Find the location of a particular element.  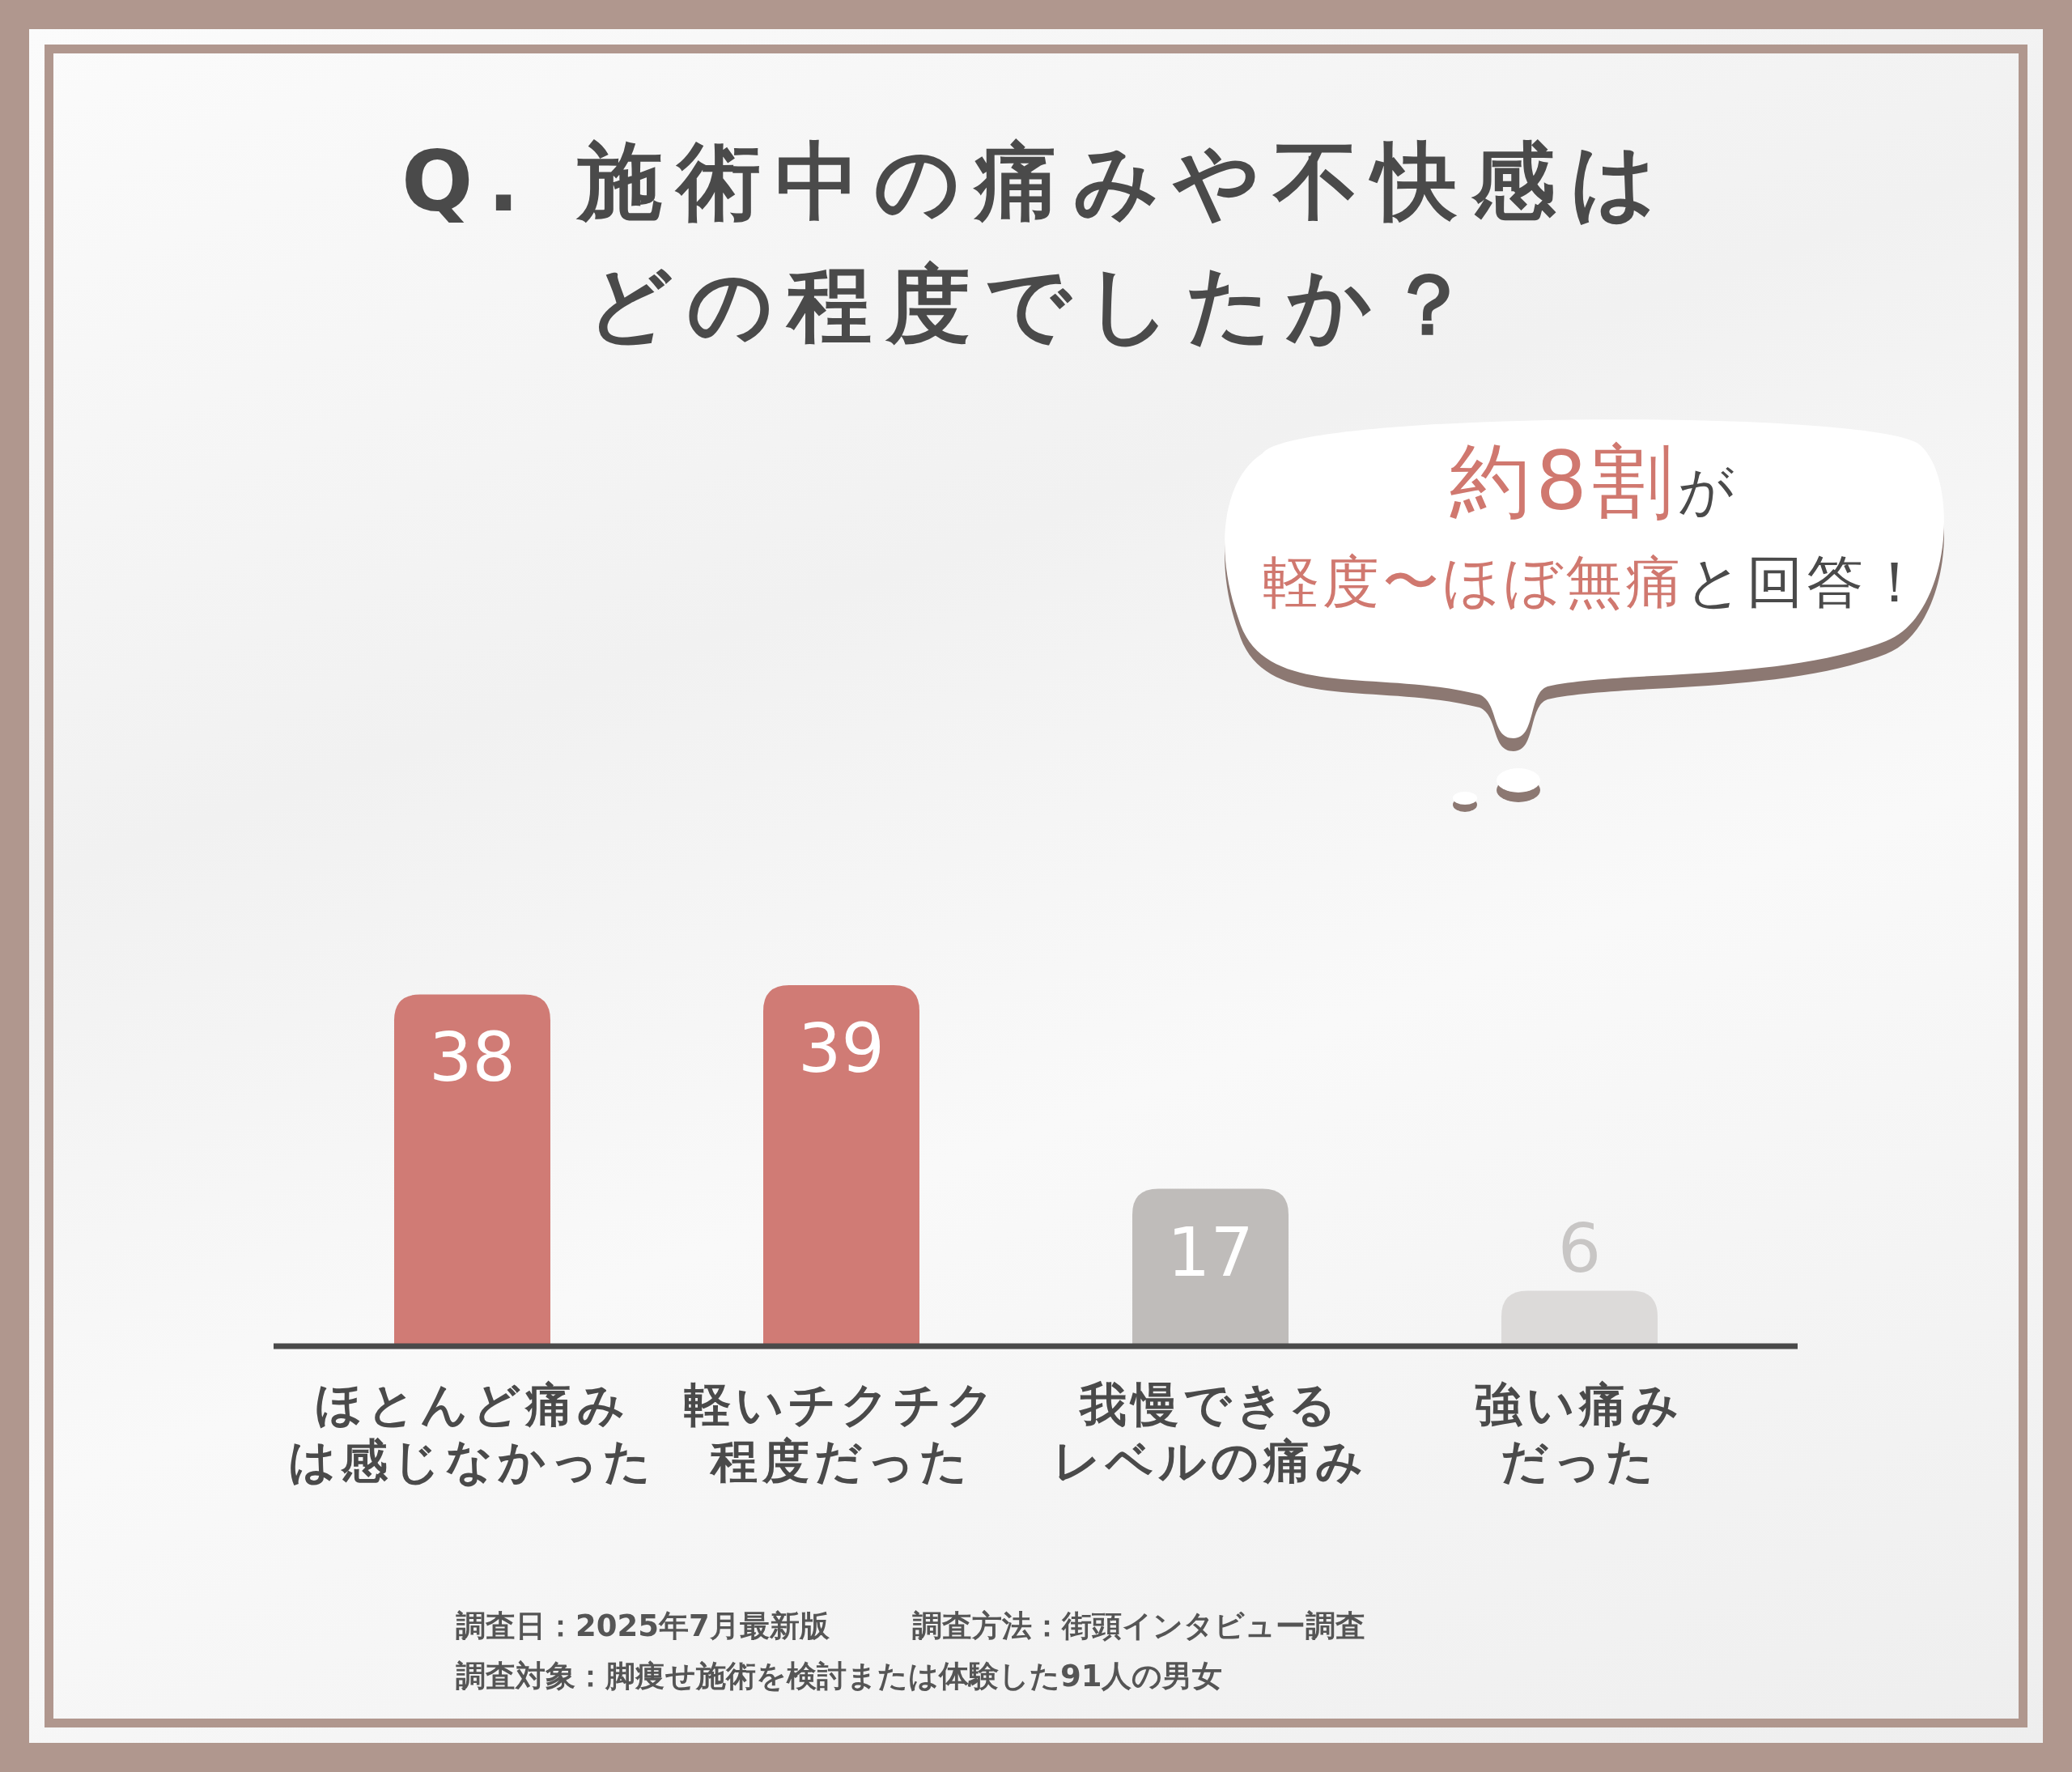

data-label: 39 is located at coordinates (841, 1049).